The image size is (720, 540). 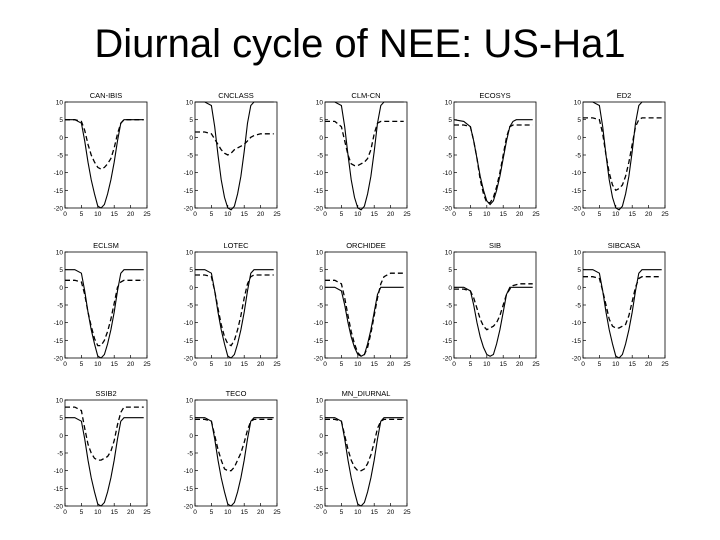 I want to click on panel-title: LOTEC, so click(x=236, y=245).